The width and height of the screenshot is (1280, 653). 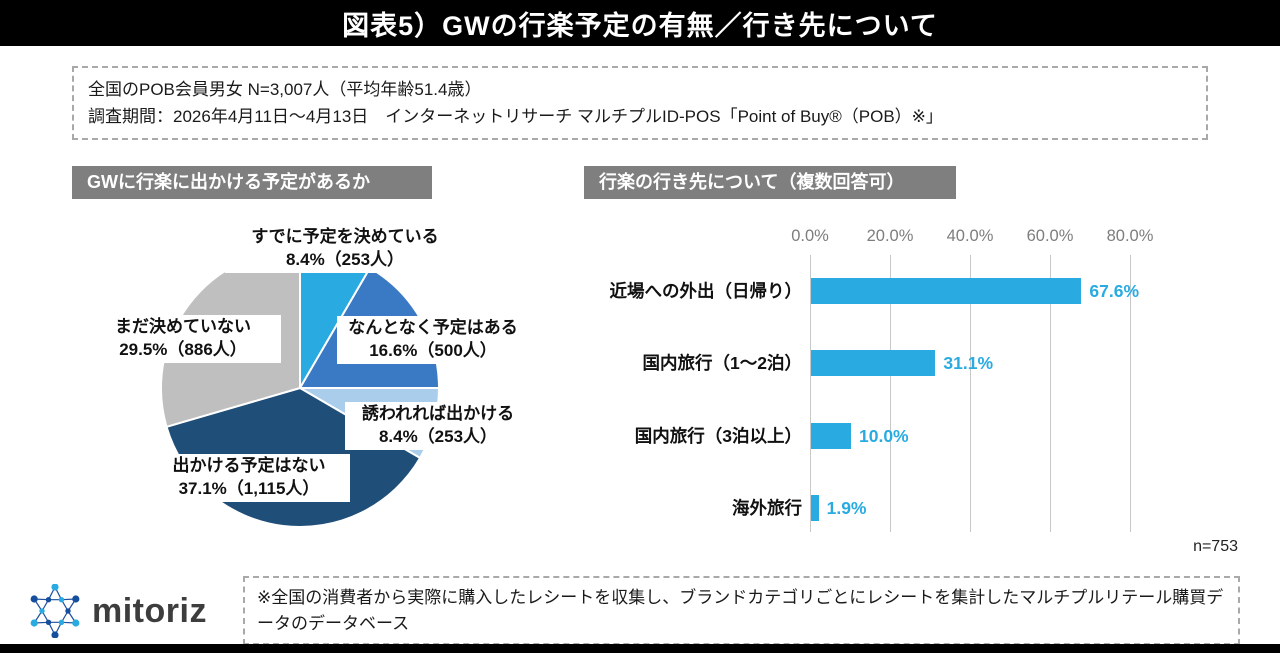 I want to click on pie-label-text: すでに予定を決めている, so click(x=345, y=236).